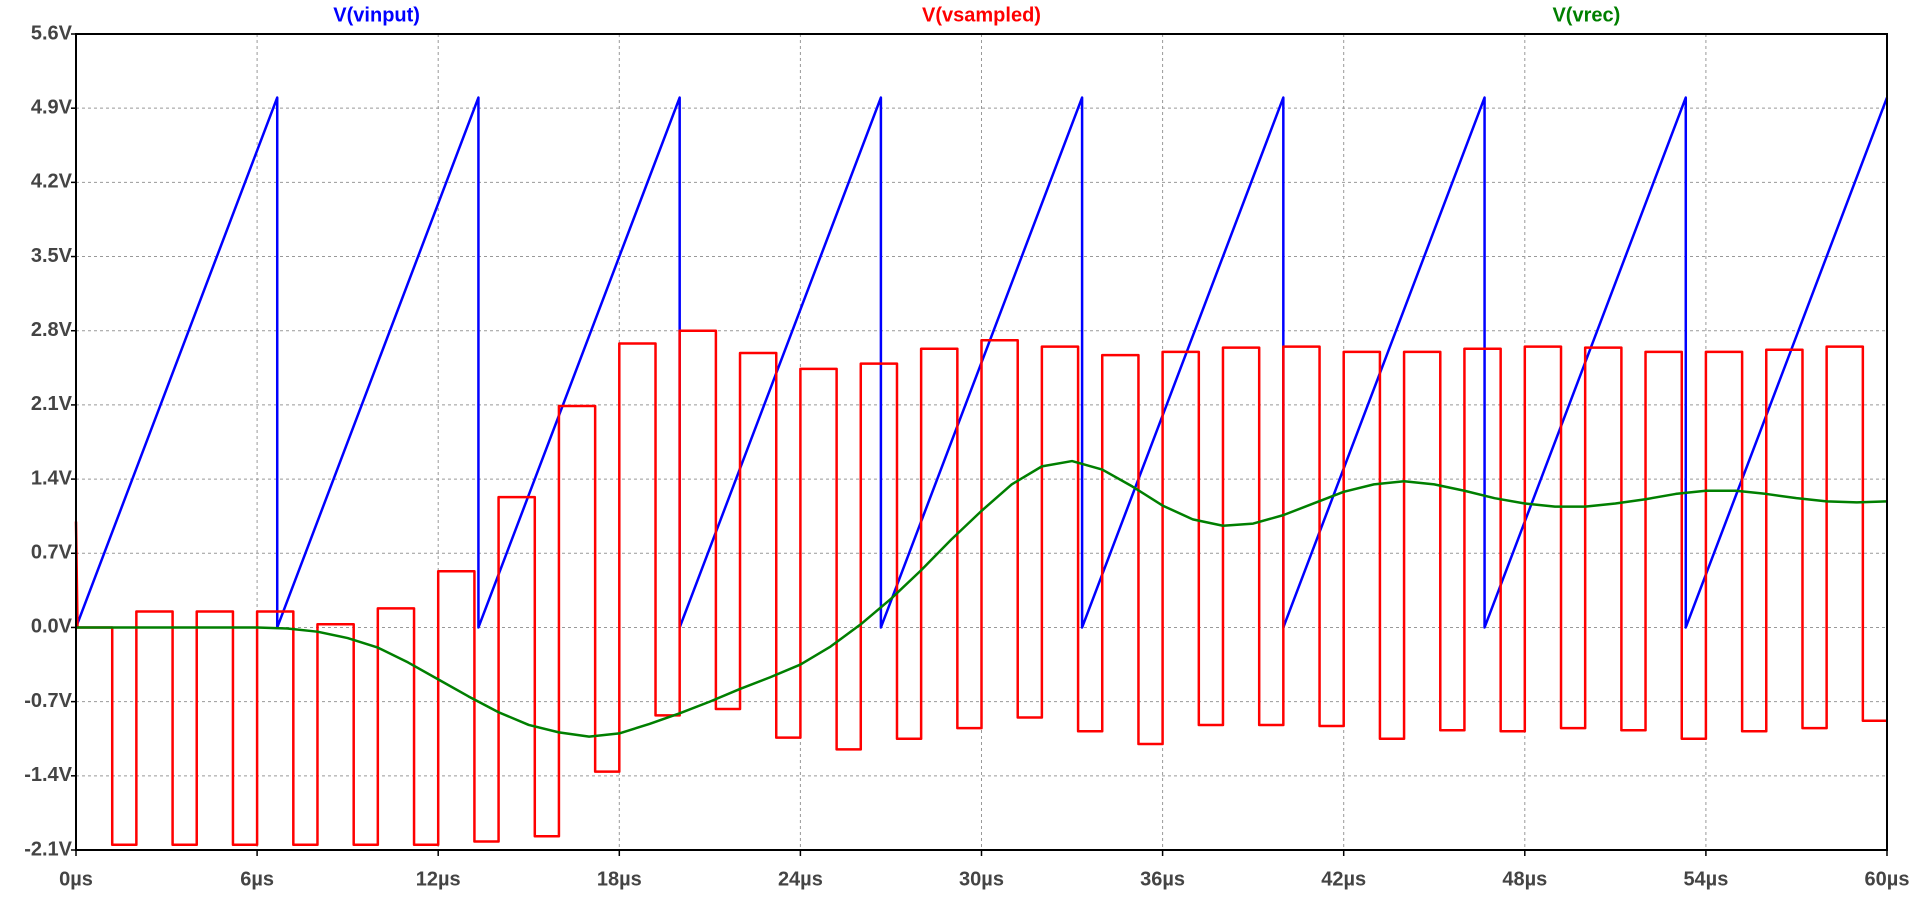 This screenshot has height=898, width=1918. Describe the element at coordinates (376, 15) in the screenshot. I see `legend-entry: V(vinput)` at that location.